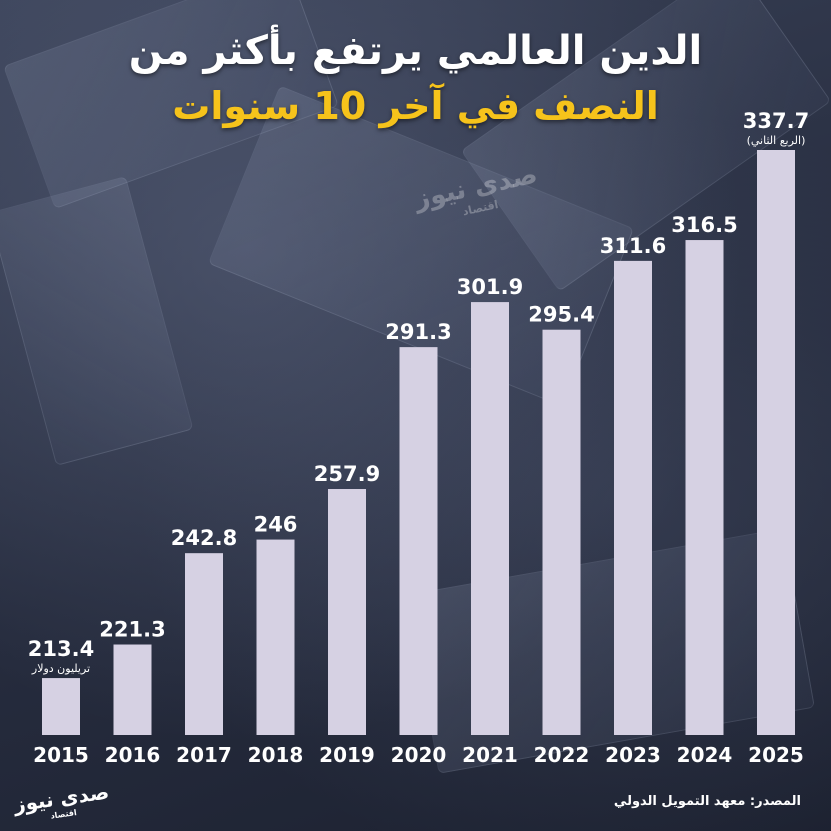  Describe the element at coordinates (633, 497) in the screenshot. I see `bar-2023` at that location.